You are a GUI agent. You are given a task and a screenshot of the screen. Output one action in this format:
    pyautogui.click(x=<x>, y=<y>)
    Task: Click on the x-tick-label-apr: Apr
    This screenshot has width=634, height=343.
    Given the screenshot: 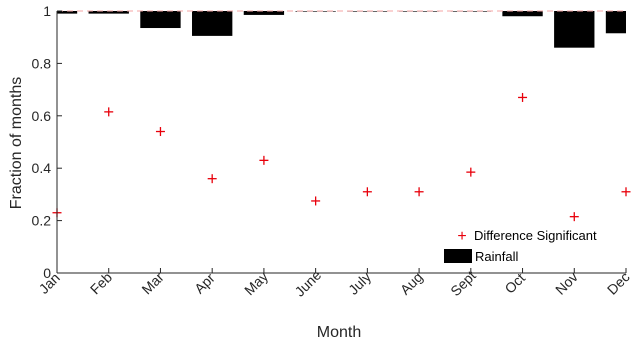 What is the action you would take?
    pyautogui.click(x=204, y=283)
    